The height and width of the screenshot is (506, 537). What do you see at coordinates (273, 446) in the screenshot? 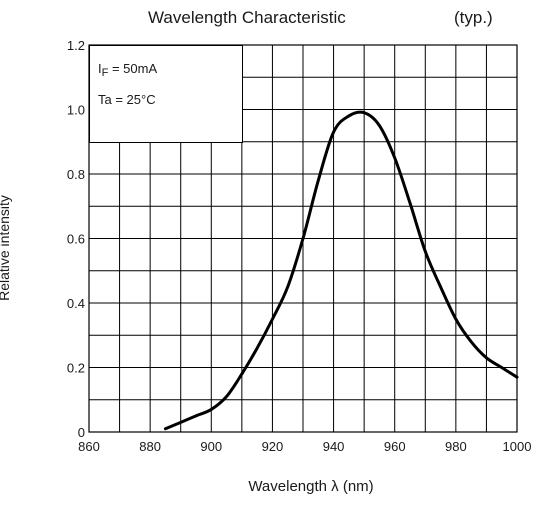
I see `x-tick-label: 920` at bounding box center [273, 446].